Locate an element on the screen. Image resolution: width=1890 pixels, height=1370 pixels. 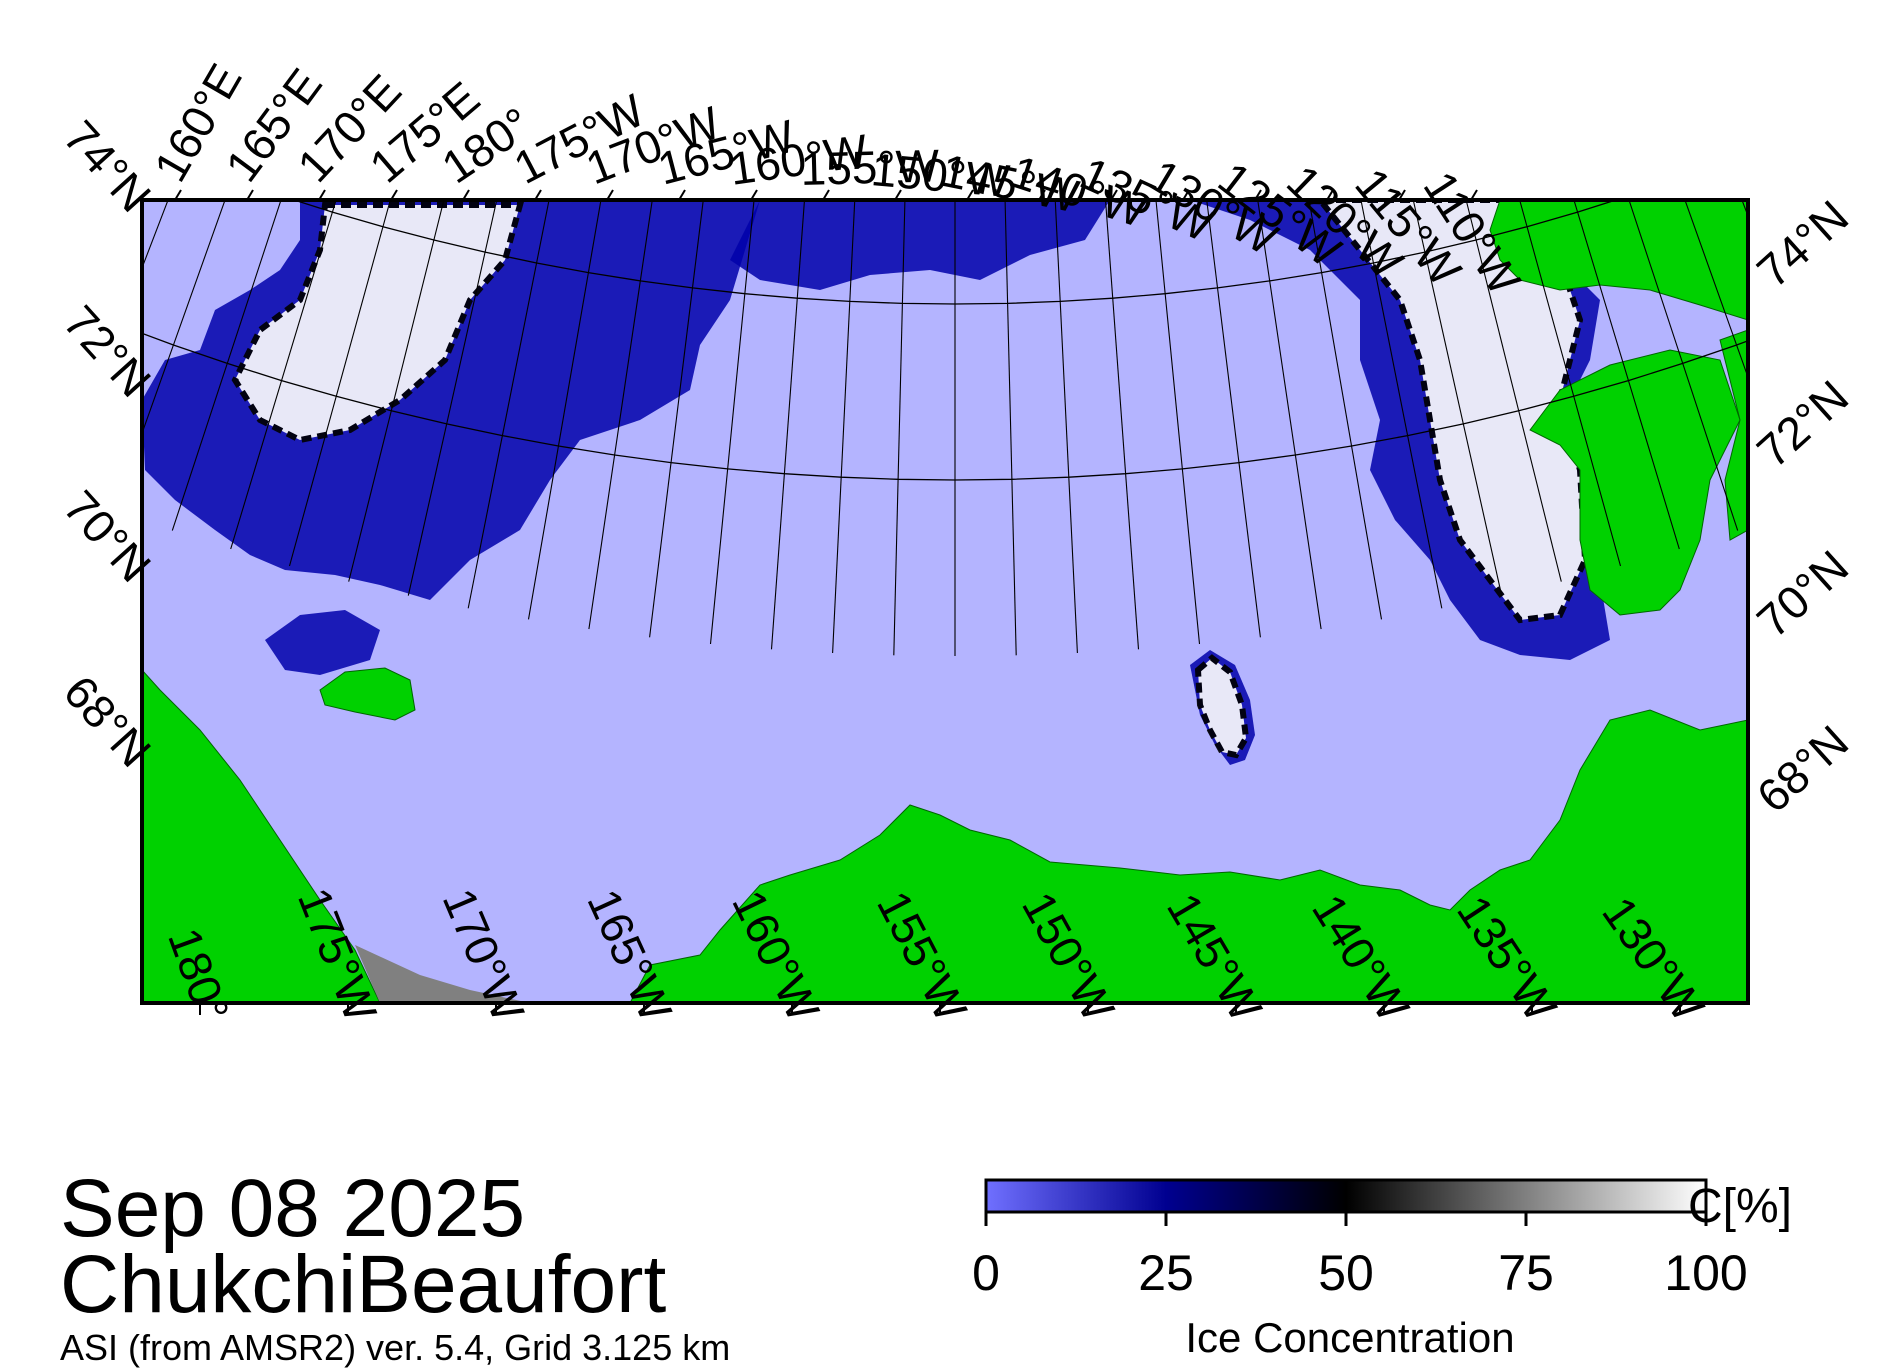
west-ice-pack is located at coordinates (451, 400).